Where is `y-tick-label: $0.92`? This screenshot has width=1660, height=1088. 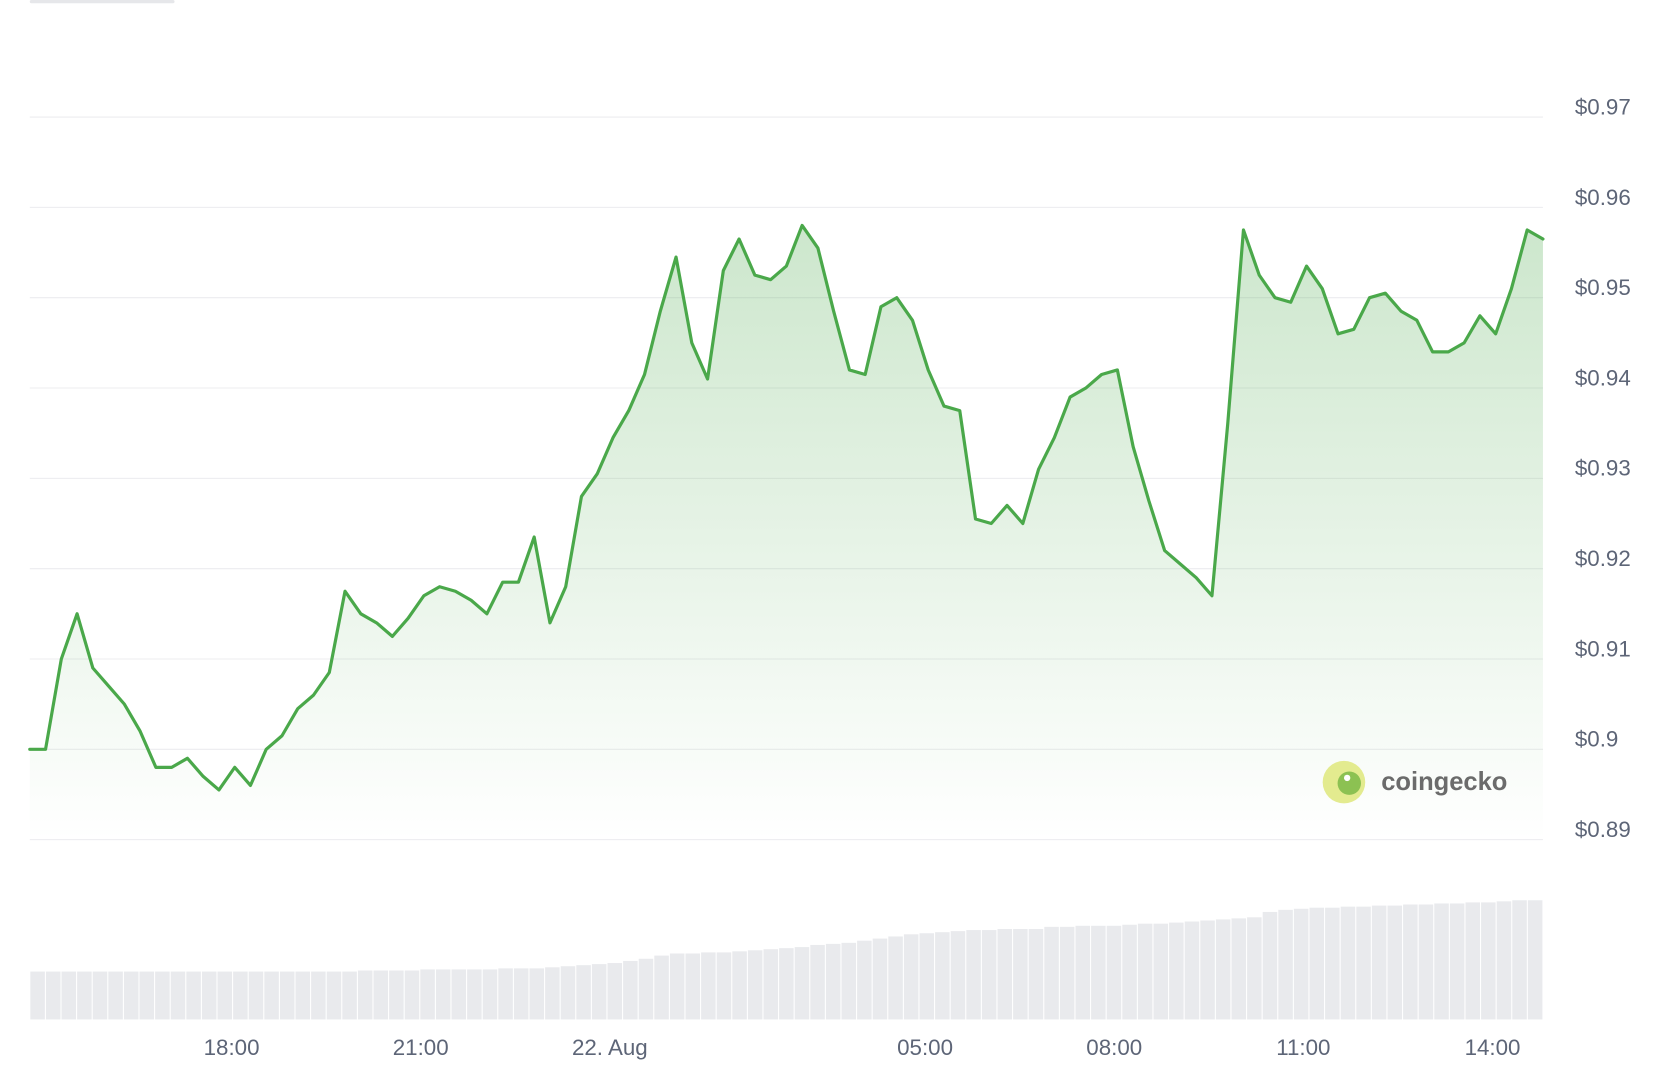 y-tick-label: $0.92 is located at coordinates (1603, 558).